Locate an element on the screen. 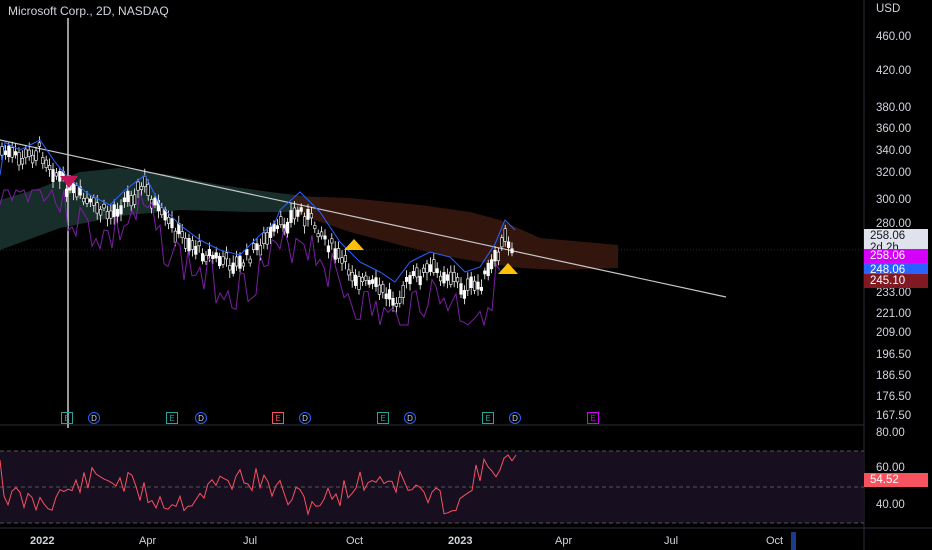 The width and height of the screenshot is (932, 550). price-axis-label: 360.00 is located at coordinates (894, 129).